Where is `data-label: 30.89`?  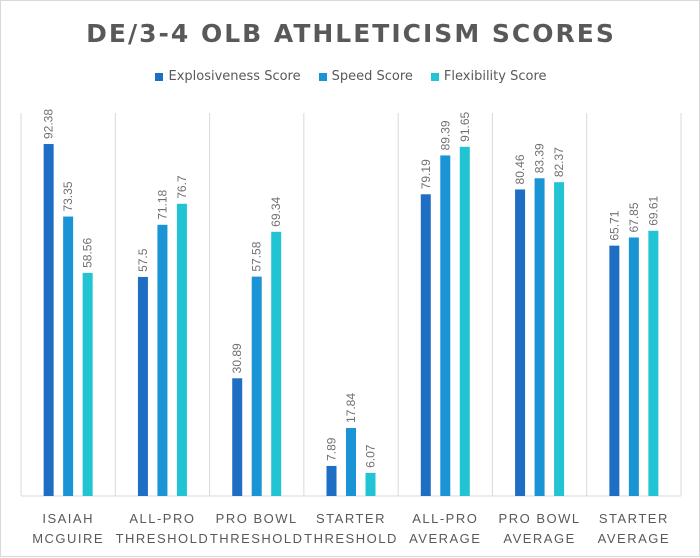
data-label: 30.89 is located at coordinates (237, 358).